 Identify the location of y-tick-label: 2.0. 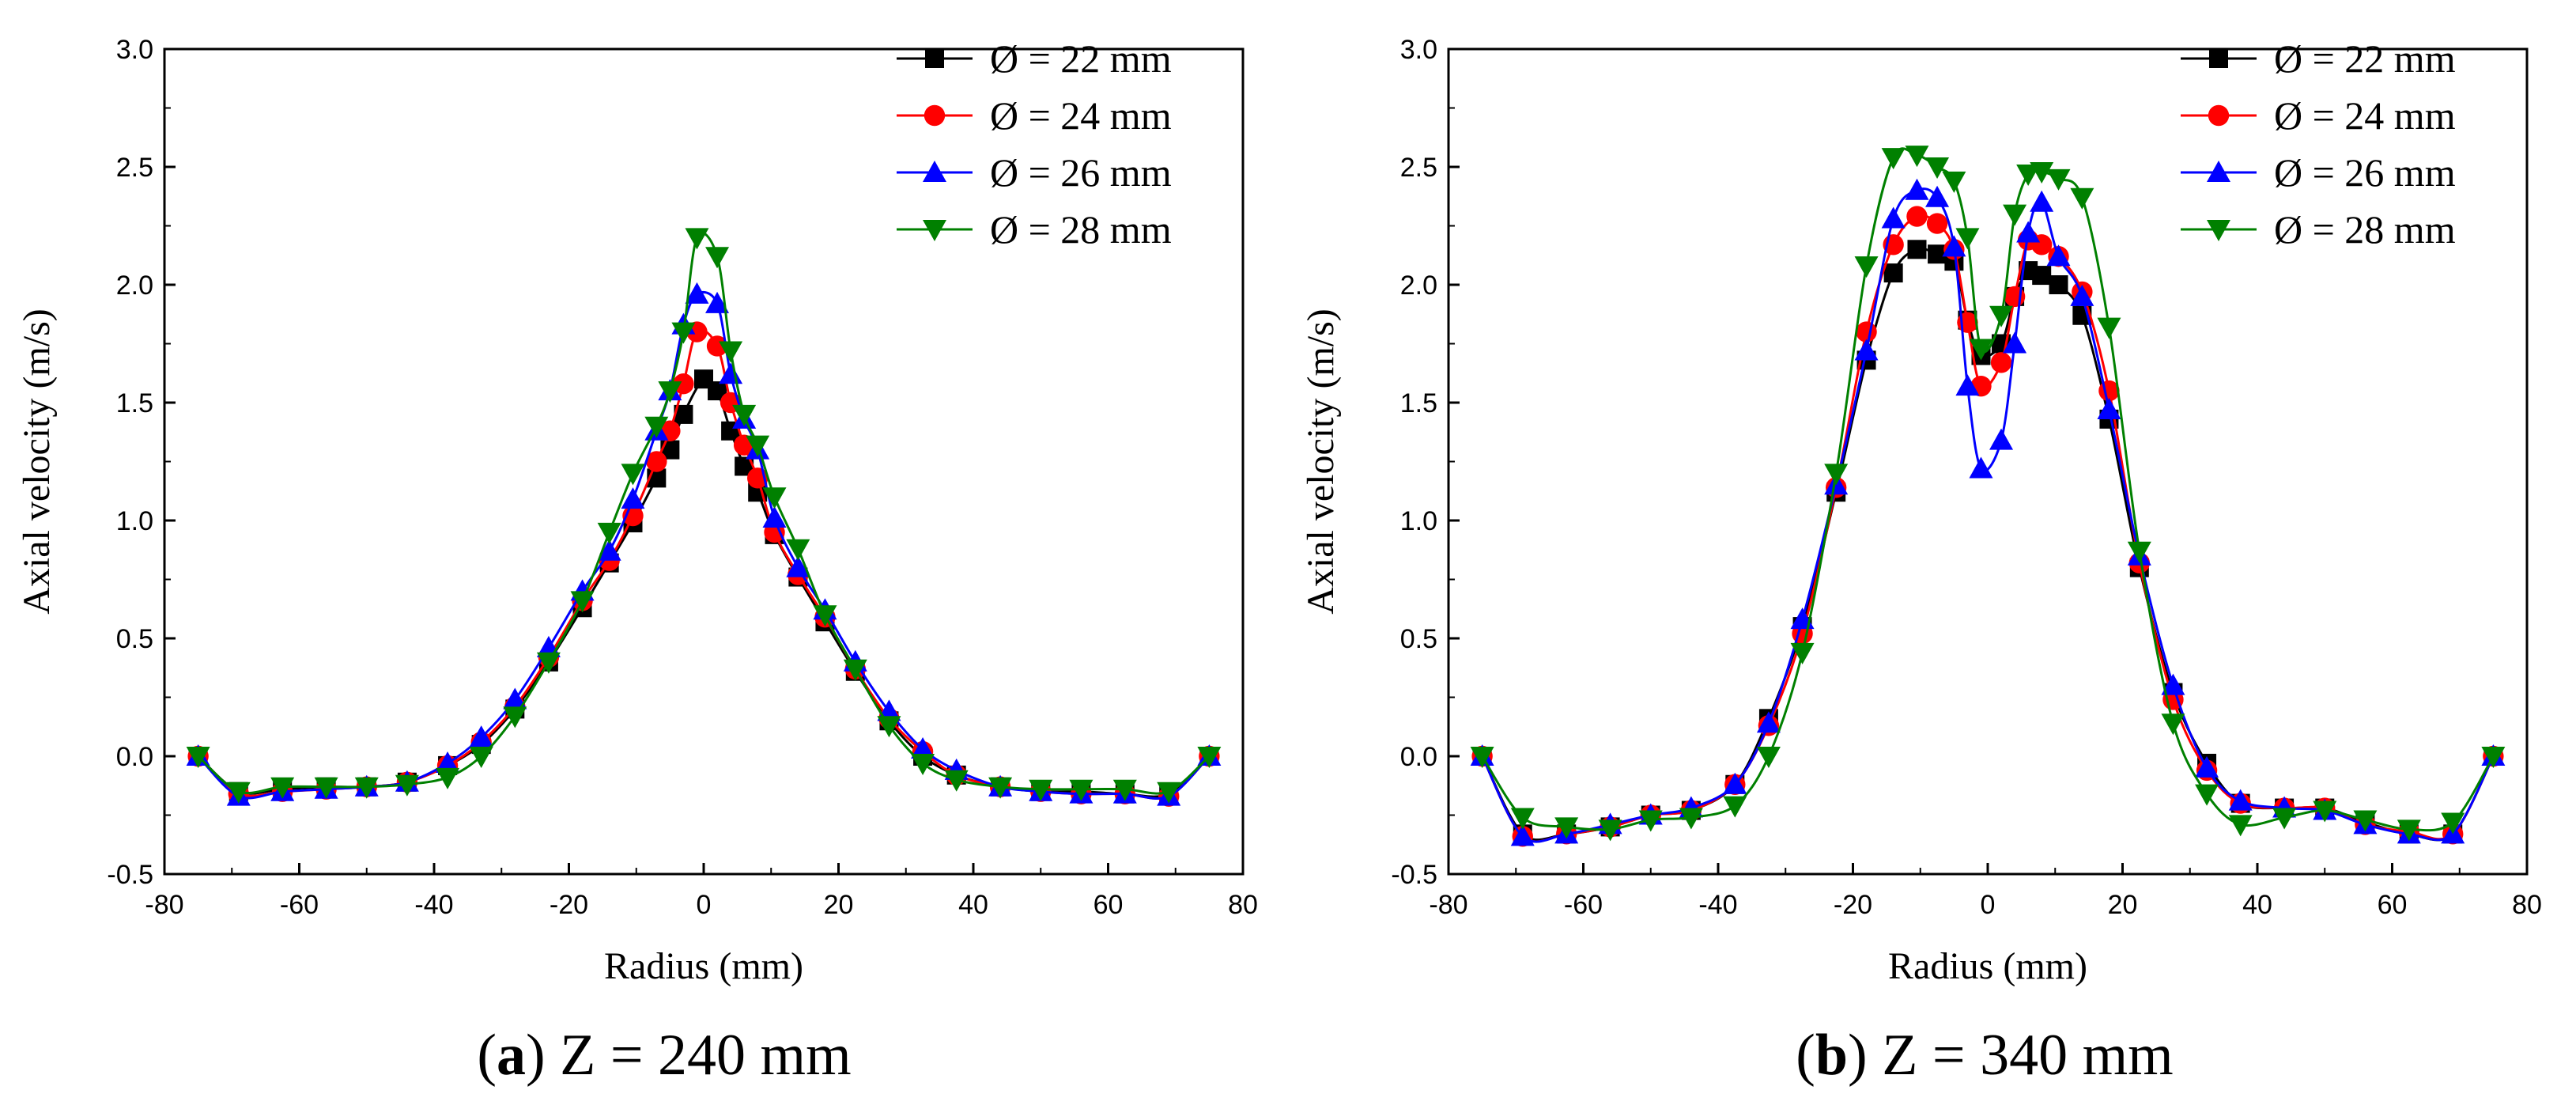
(134, 286).